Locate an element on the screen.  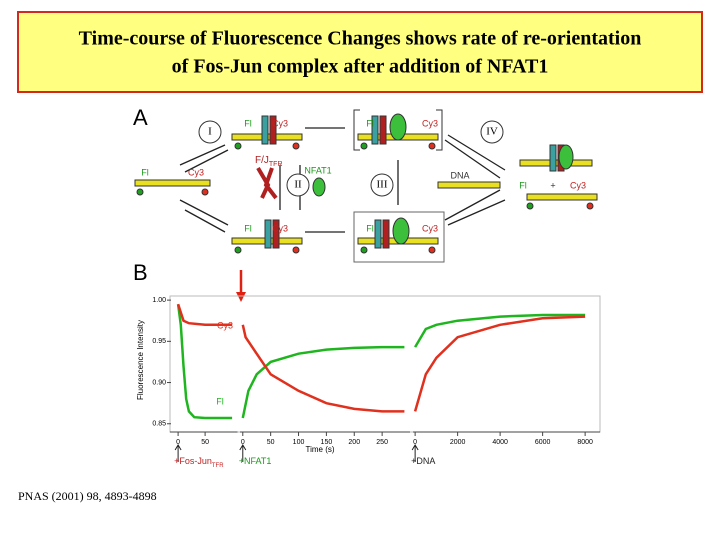
addition-label: +Fos-JunTFR is located at coordinates (199, 462).